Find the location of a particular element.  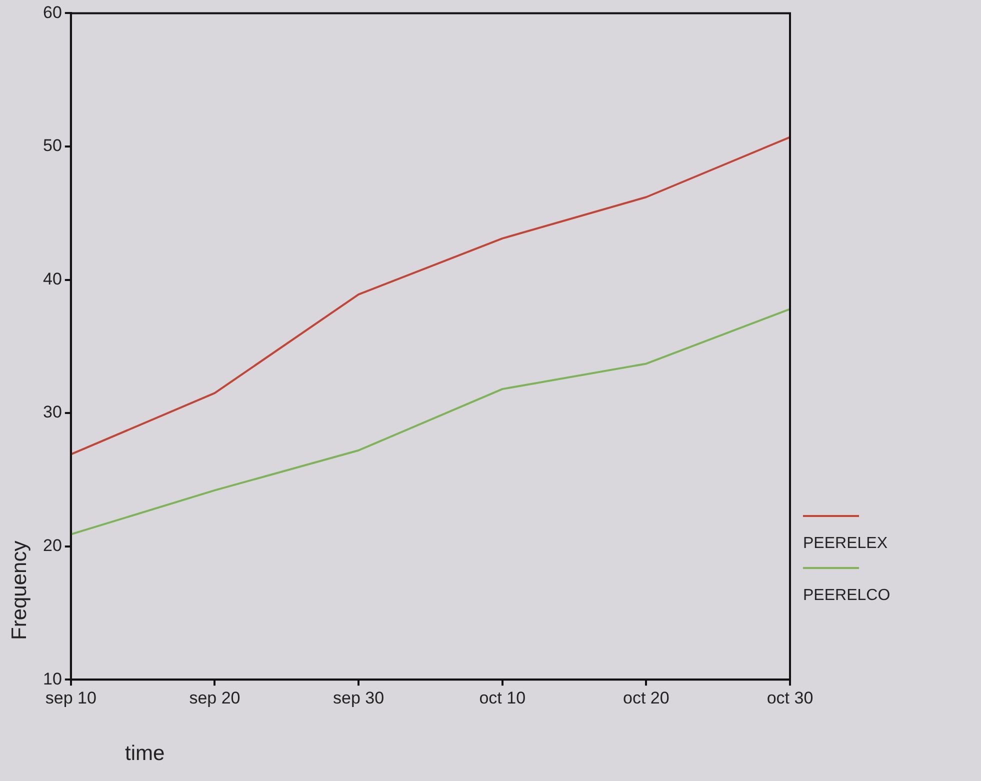

y-tick-label: 20 is located at coordinates (52, 546).